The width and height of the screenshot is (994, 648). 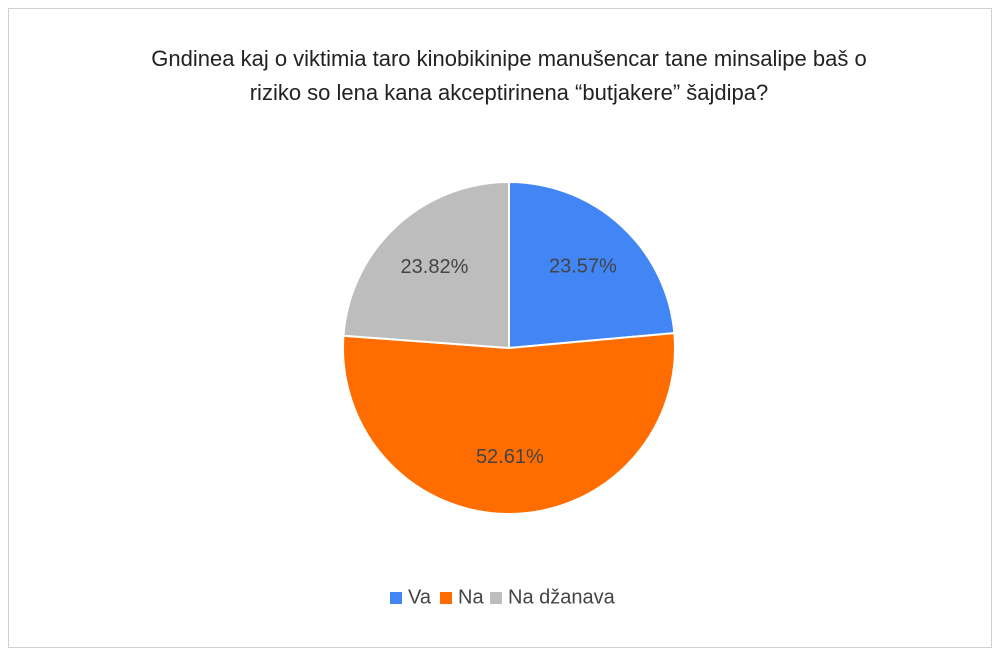 I want to click on legend-label: Va, so click(x=420, y=597).